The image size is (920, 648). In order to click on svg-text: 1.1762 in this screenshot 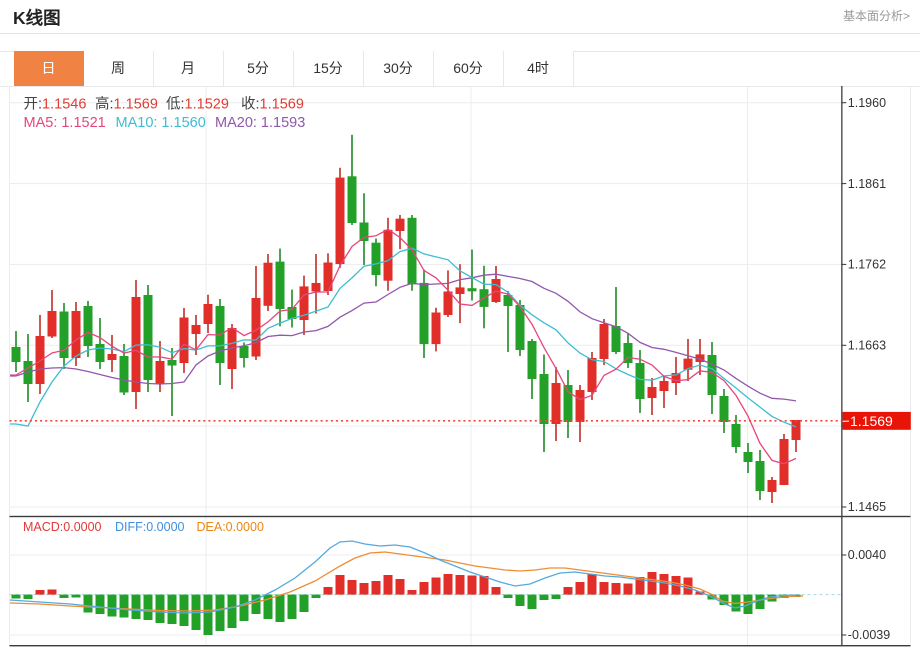, I will do `click(867, 265)`.